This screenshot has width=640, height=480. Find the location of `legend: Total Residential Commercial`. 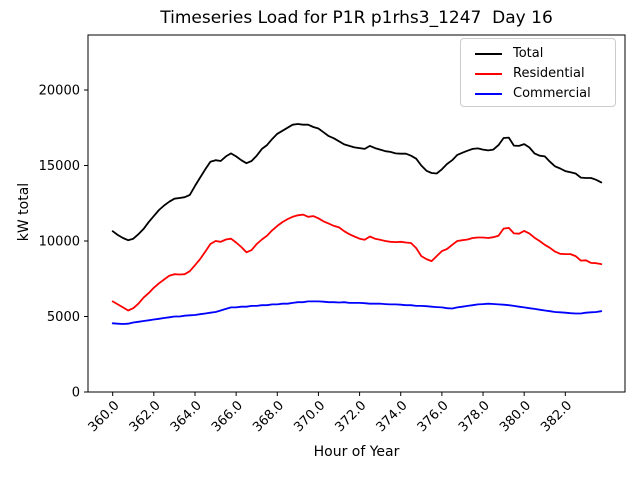

legend: Total Residential Commercial is located at coordinates (538, 72).